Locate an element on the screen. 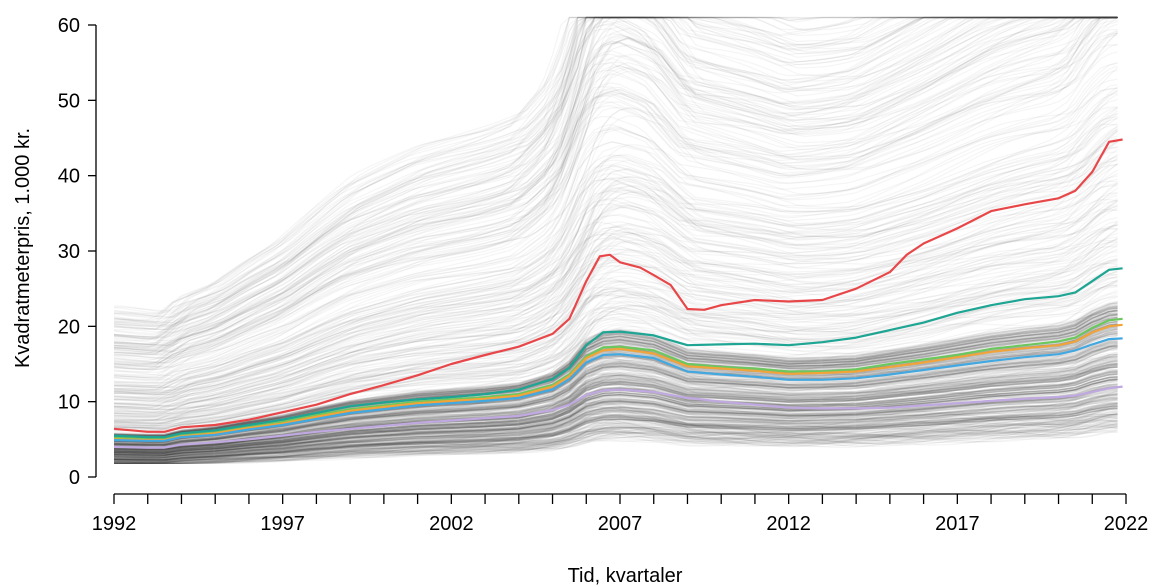 Image resolution: width=1168 pixels, height=587 pixels. x-axis-title: Tid, kvartaler is located at coordinates (625, 576).